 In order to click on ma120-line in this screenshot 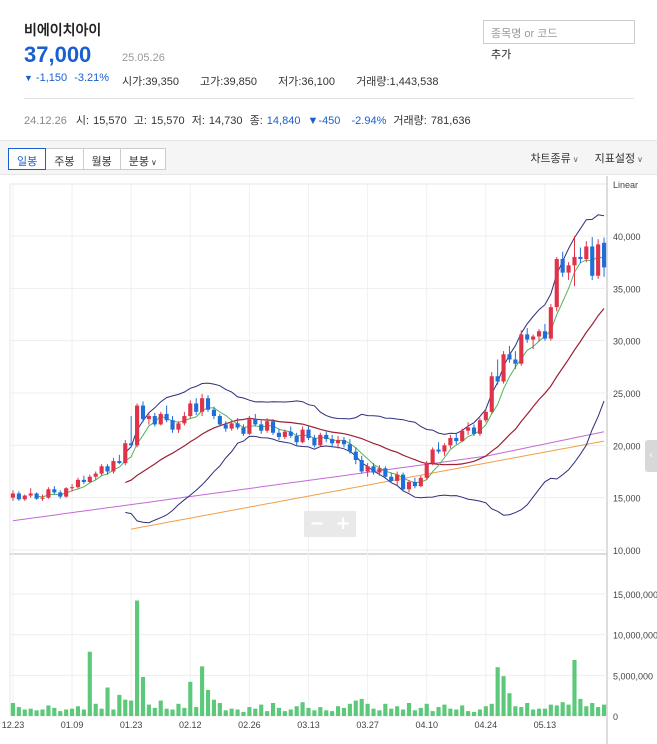, I will do `click(368, 485)`.